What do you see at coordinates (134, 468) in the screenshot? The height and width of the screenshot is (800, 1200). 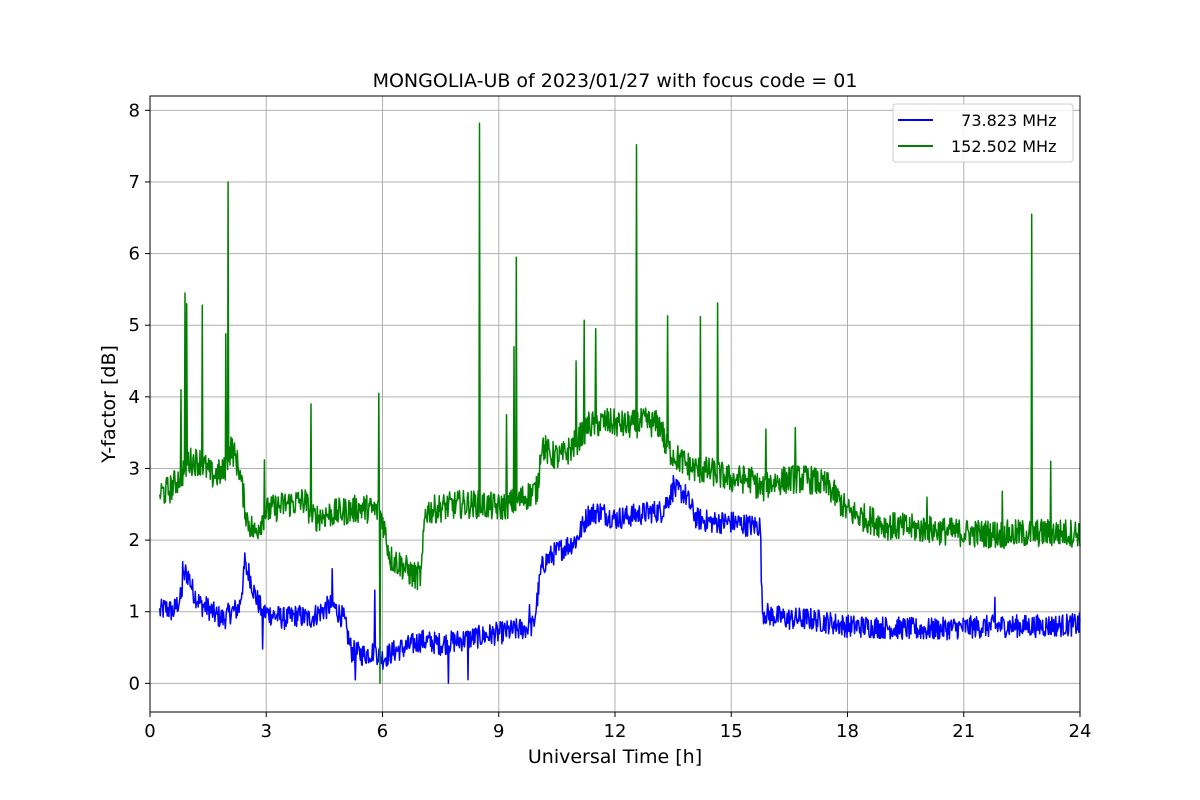 I see `y-tick-label: 3` at bounding box center [134, 468].